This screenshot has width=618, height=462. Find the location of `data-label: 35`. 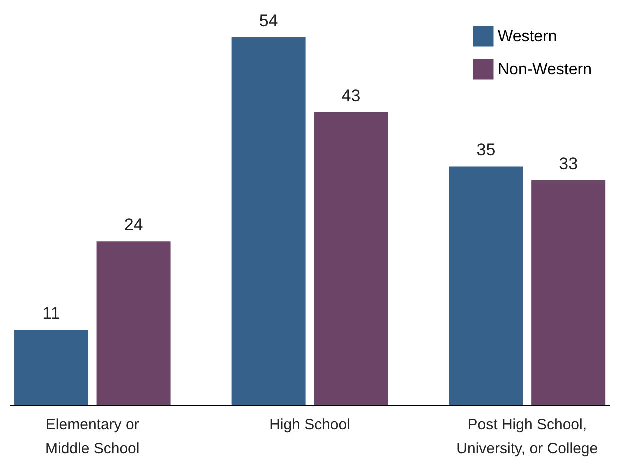

data-label: 35 is located at coordinates (486, 150).